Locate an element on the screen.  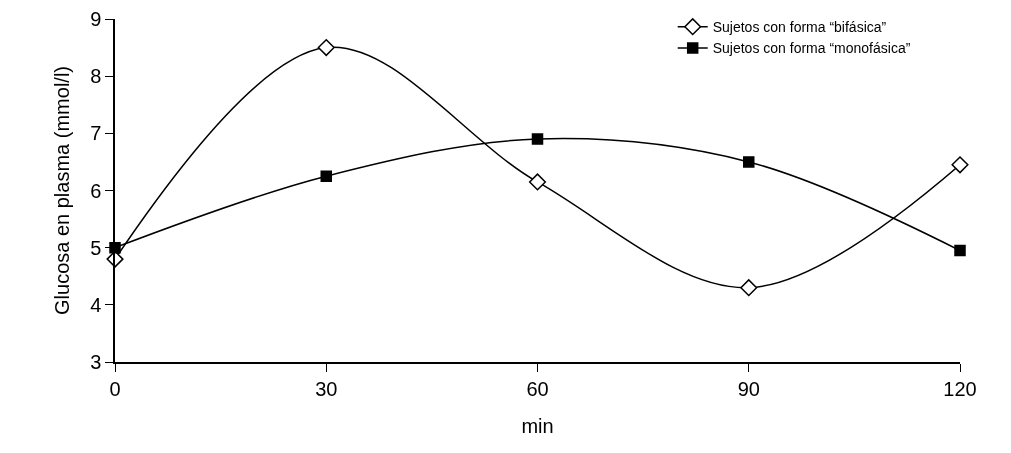
y-tick-label: 3 is located at coordinates (96, 362).